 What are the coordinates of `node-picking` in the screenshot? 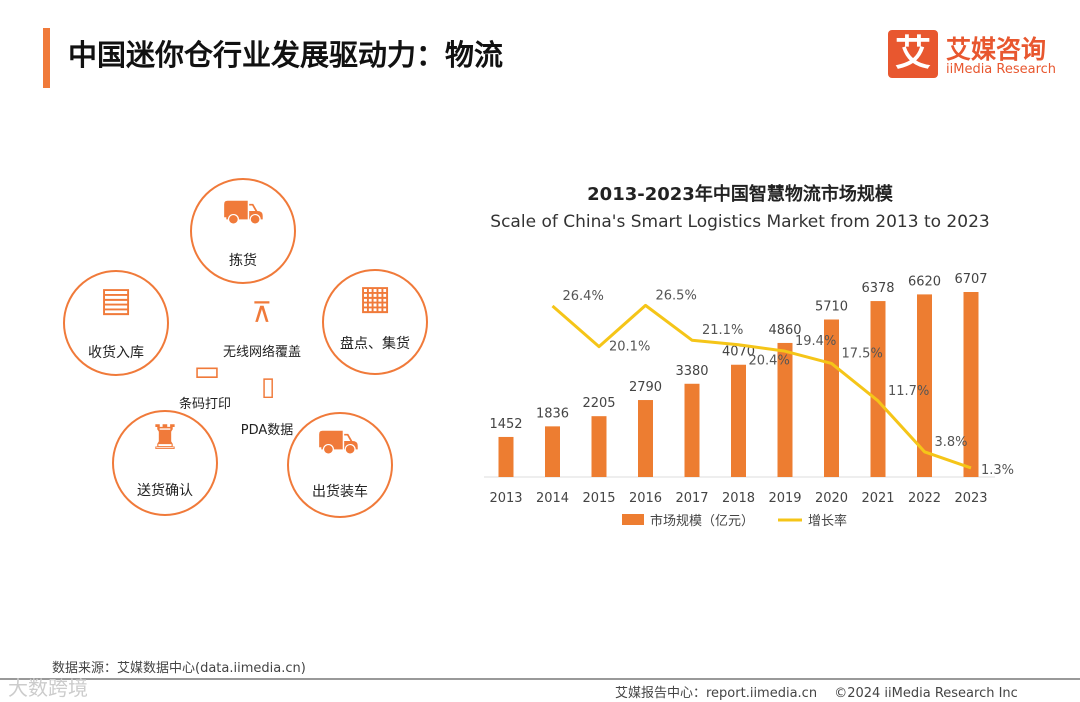 It's located at (243, 231).